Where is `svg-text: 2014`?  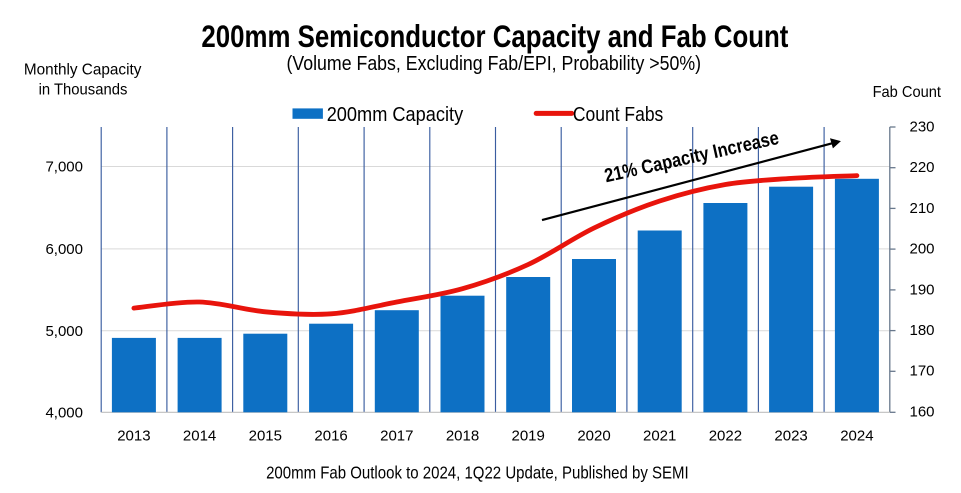
svg-text: 2014 is located at coordinates (199, 436).